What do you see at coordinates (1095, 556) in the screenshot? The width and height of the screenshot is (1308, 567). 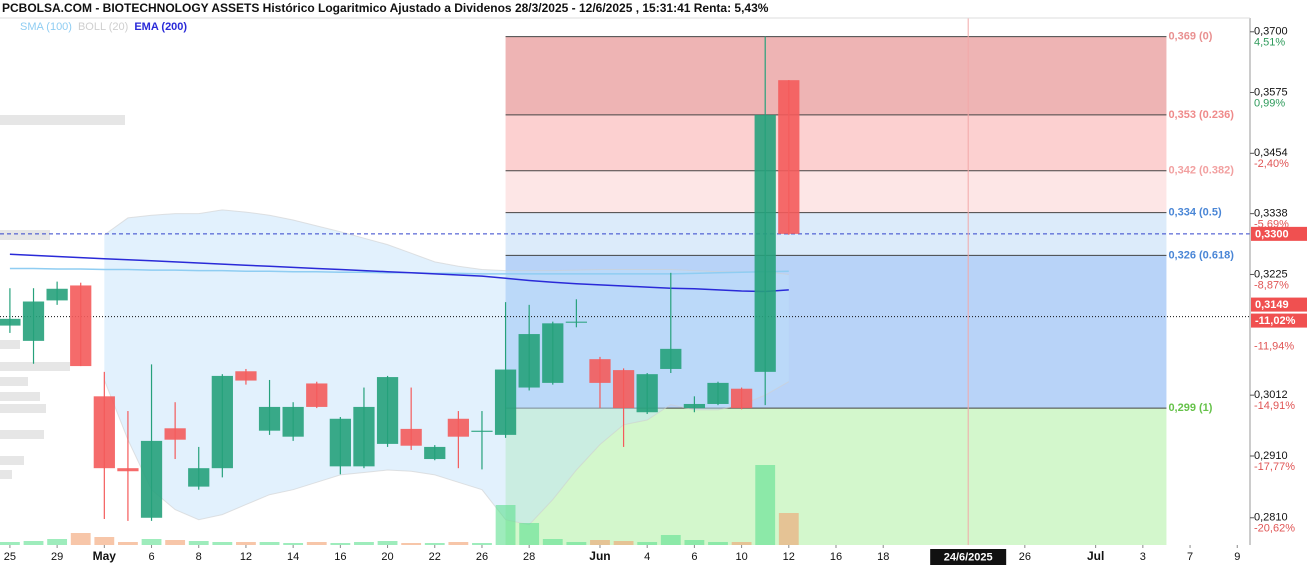 I see `x-tick-label: Jul` at bounding box center [1095, 556].